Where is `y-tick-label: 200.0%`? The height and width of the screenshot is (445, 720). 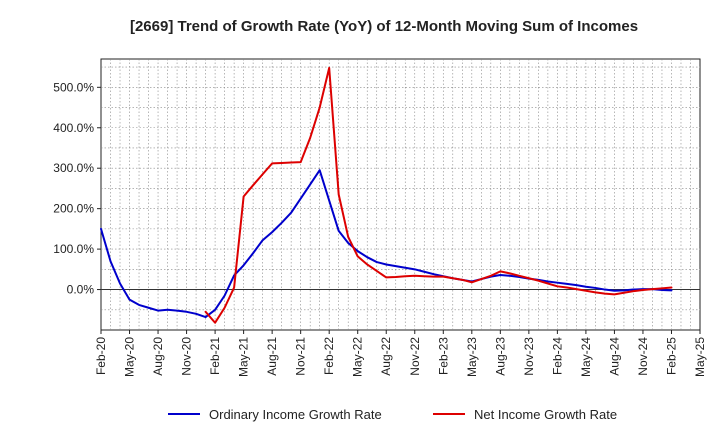
y-tick-label: 200.0% is located at coordinates (73, 209).